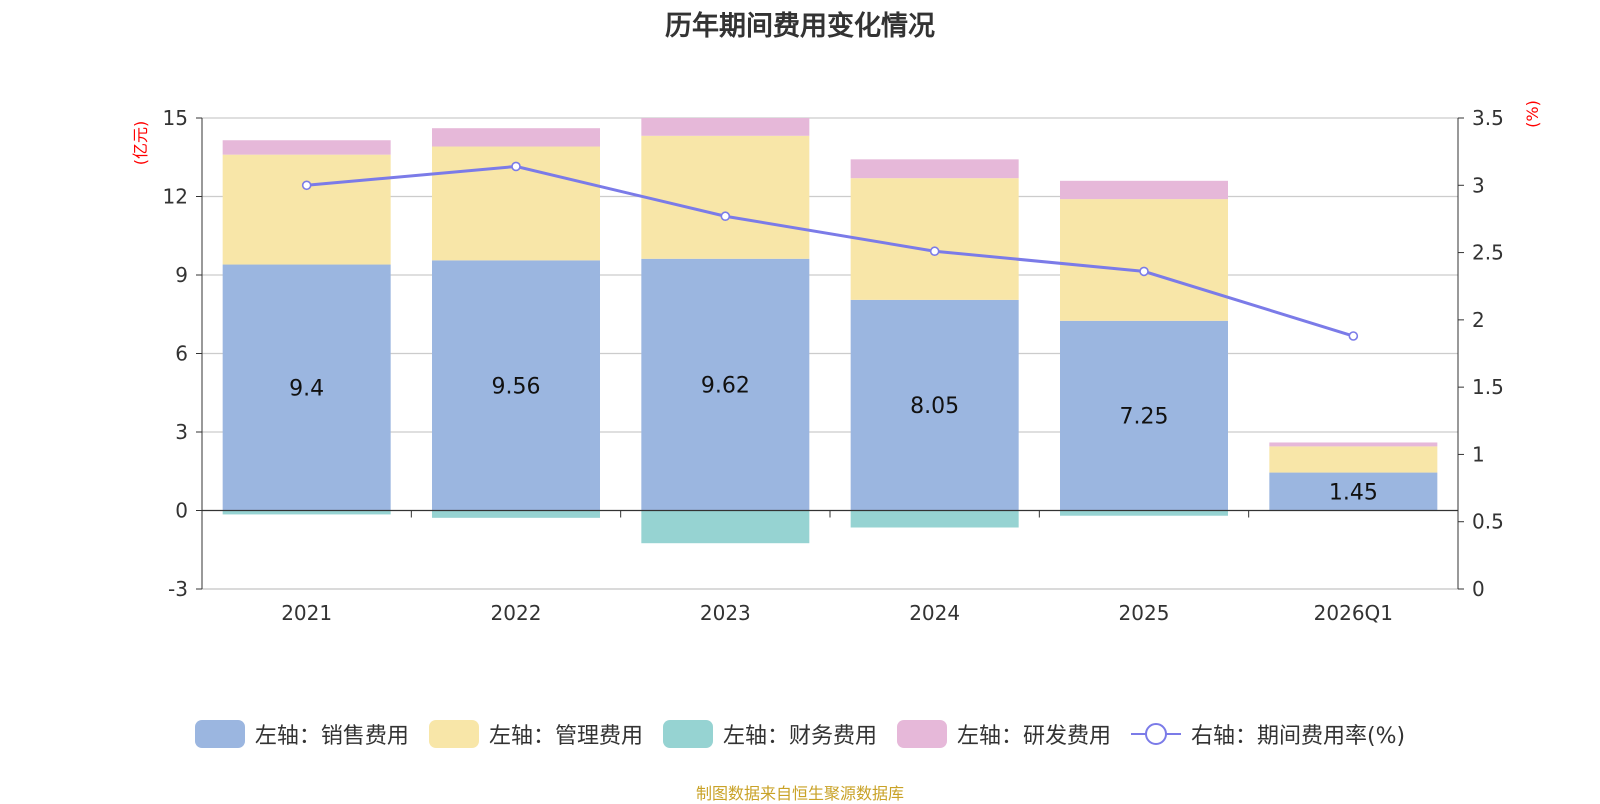 The height and width of the screenshot is (804, 1600). What do you see at coordinates (1155, 734) in the screenshot?
I see `legend-line-marker-icon` at bounding box center [1155, 734].